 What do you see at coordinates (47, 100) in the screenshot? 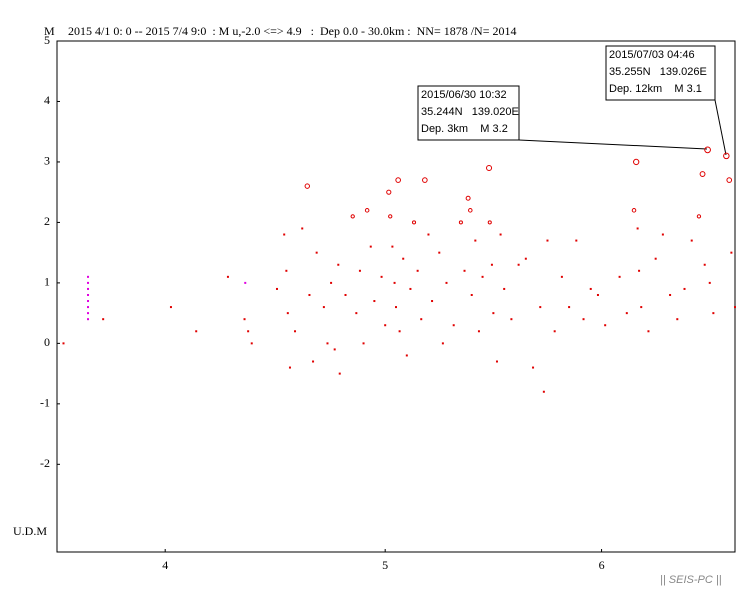
I see `y-tick-label: 4` at bounding box center [47, 100].